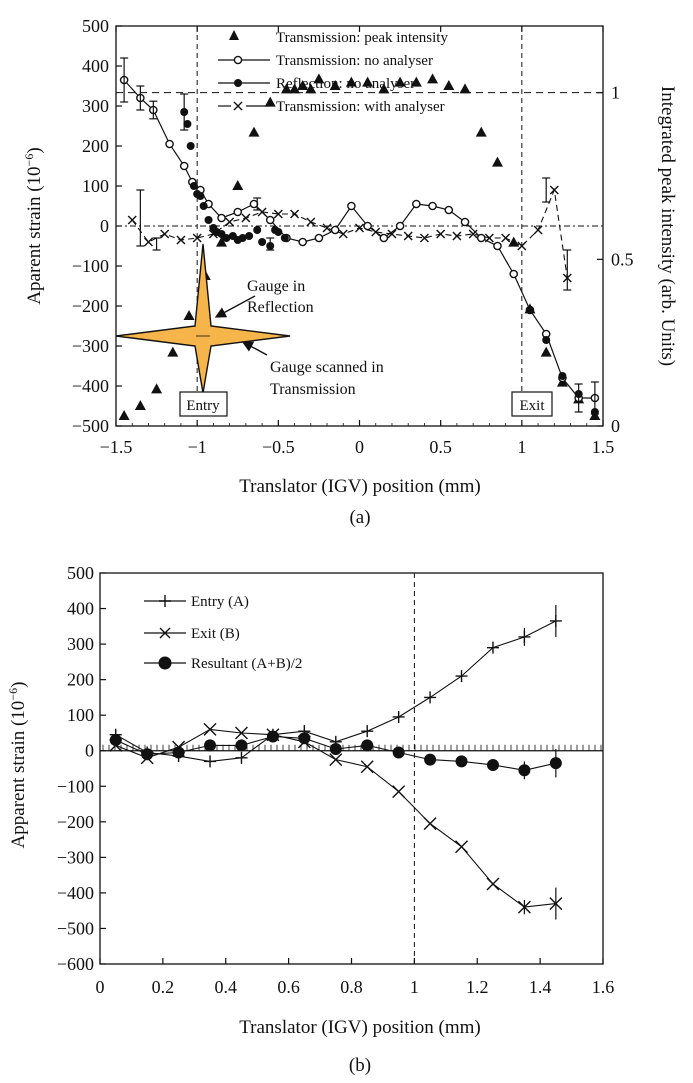 The image size is (693, 1083). What do you see at coordinates (75, 964) in the screenshot?
I see `y-tick-label-b: −600` at bounding box center [75, 964].